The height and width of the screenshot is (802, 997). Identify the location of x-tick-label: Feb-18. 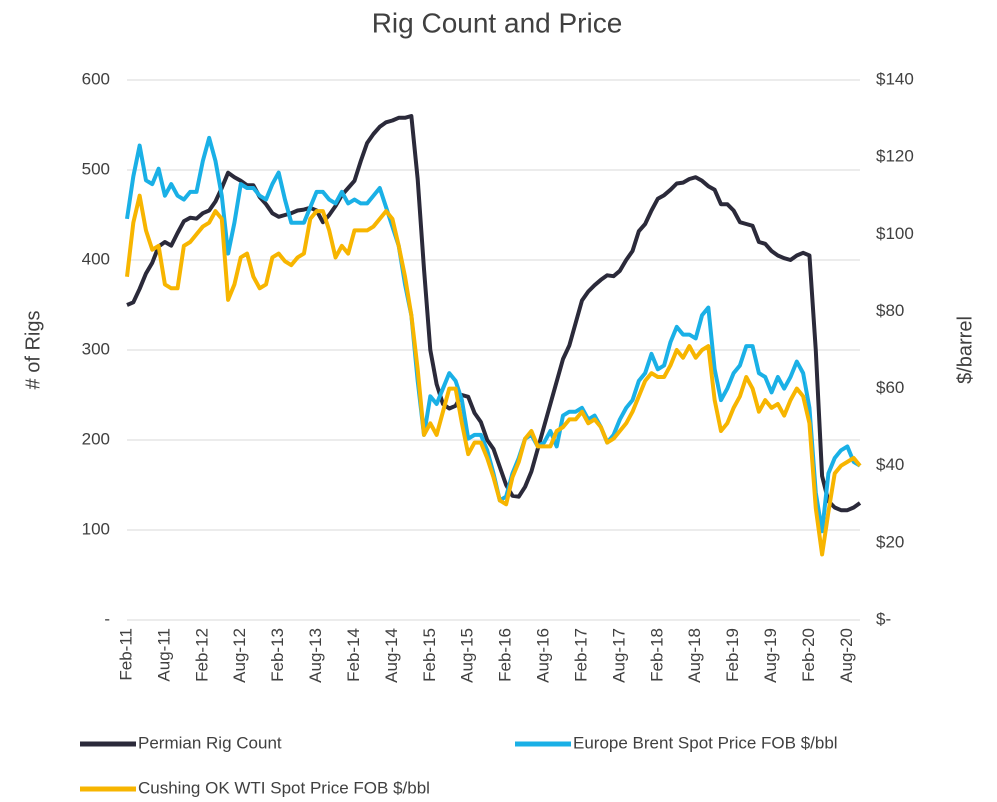
(656, 655).